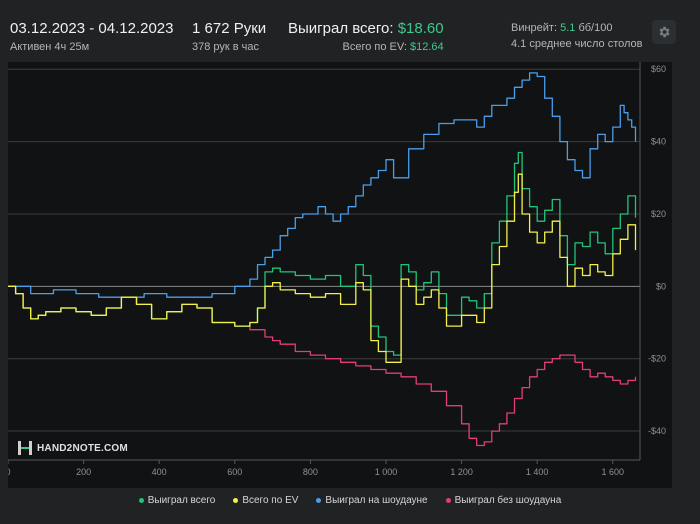 The image size is (700, 524). I want to click on date-range-block: 03.12.2023 - 04.12.2023 Активен 4ч 25м, so click(91, 36).